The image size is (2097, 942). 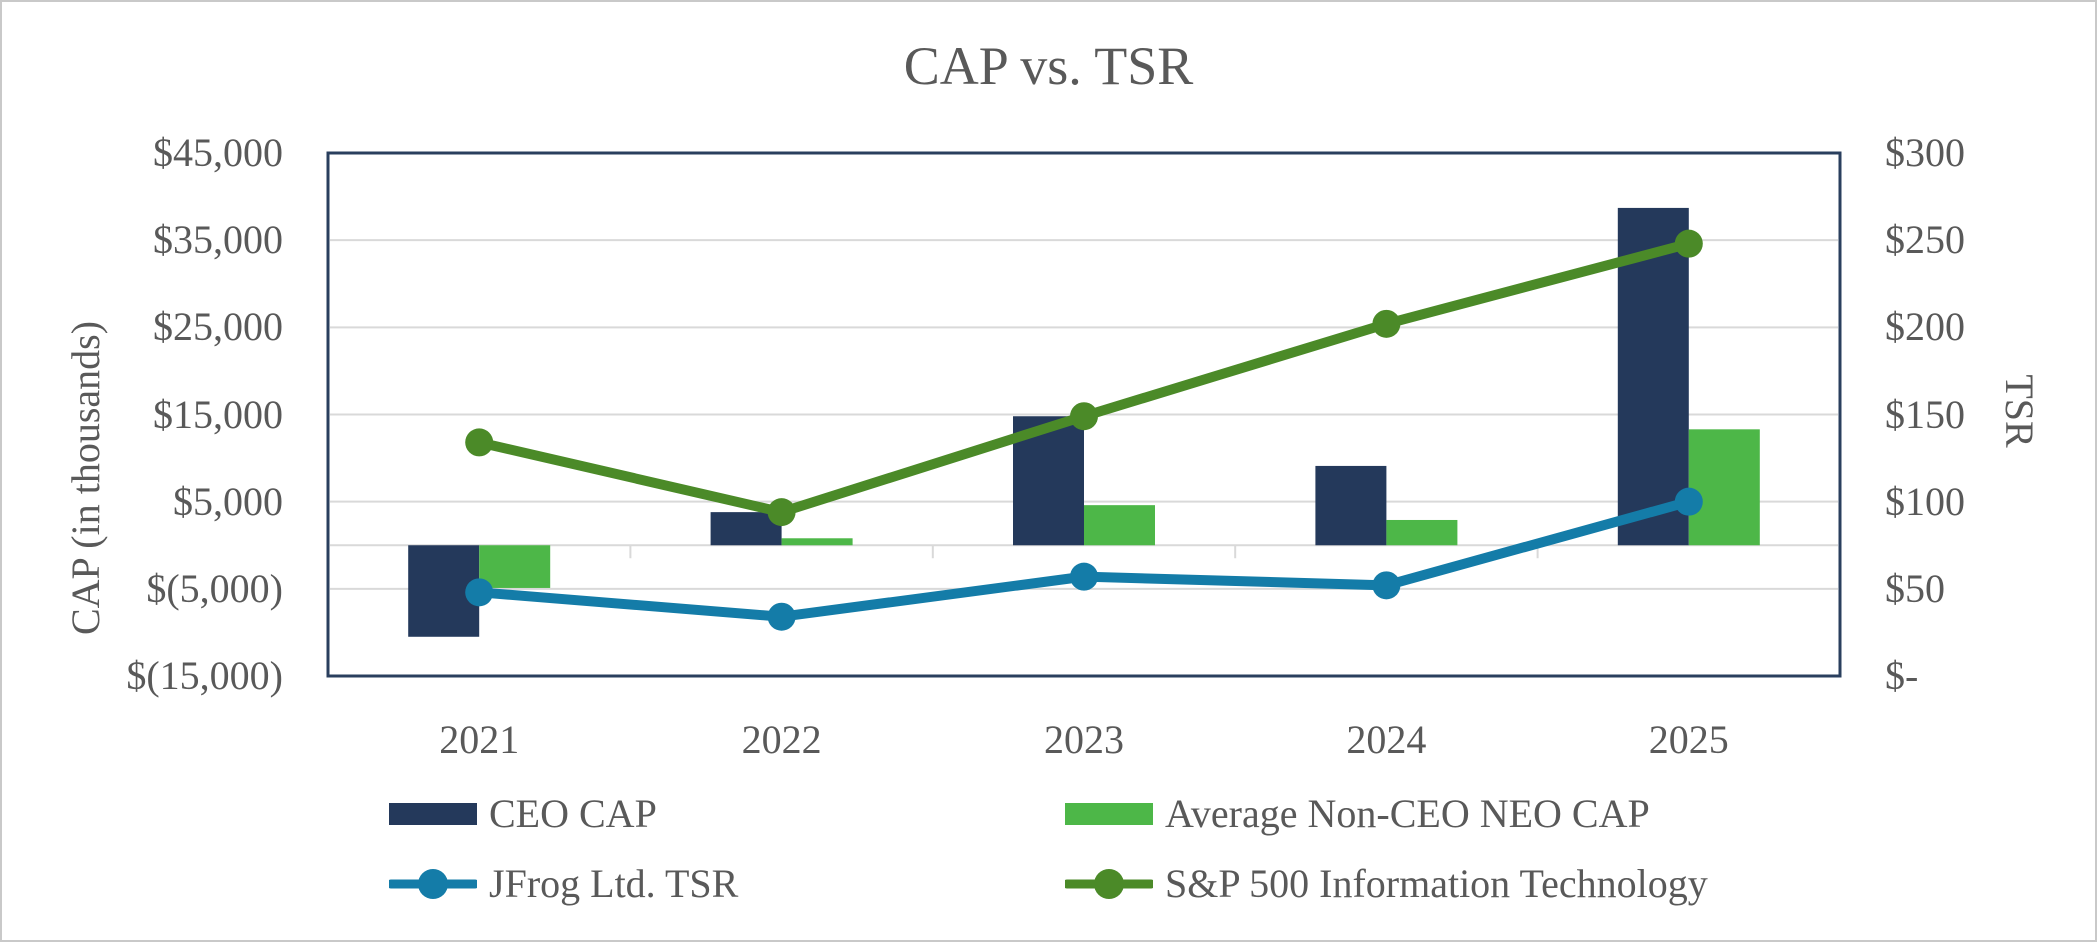 I want to click on legend-swatch-ceo-cap, so click(x=433, y=814).